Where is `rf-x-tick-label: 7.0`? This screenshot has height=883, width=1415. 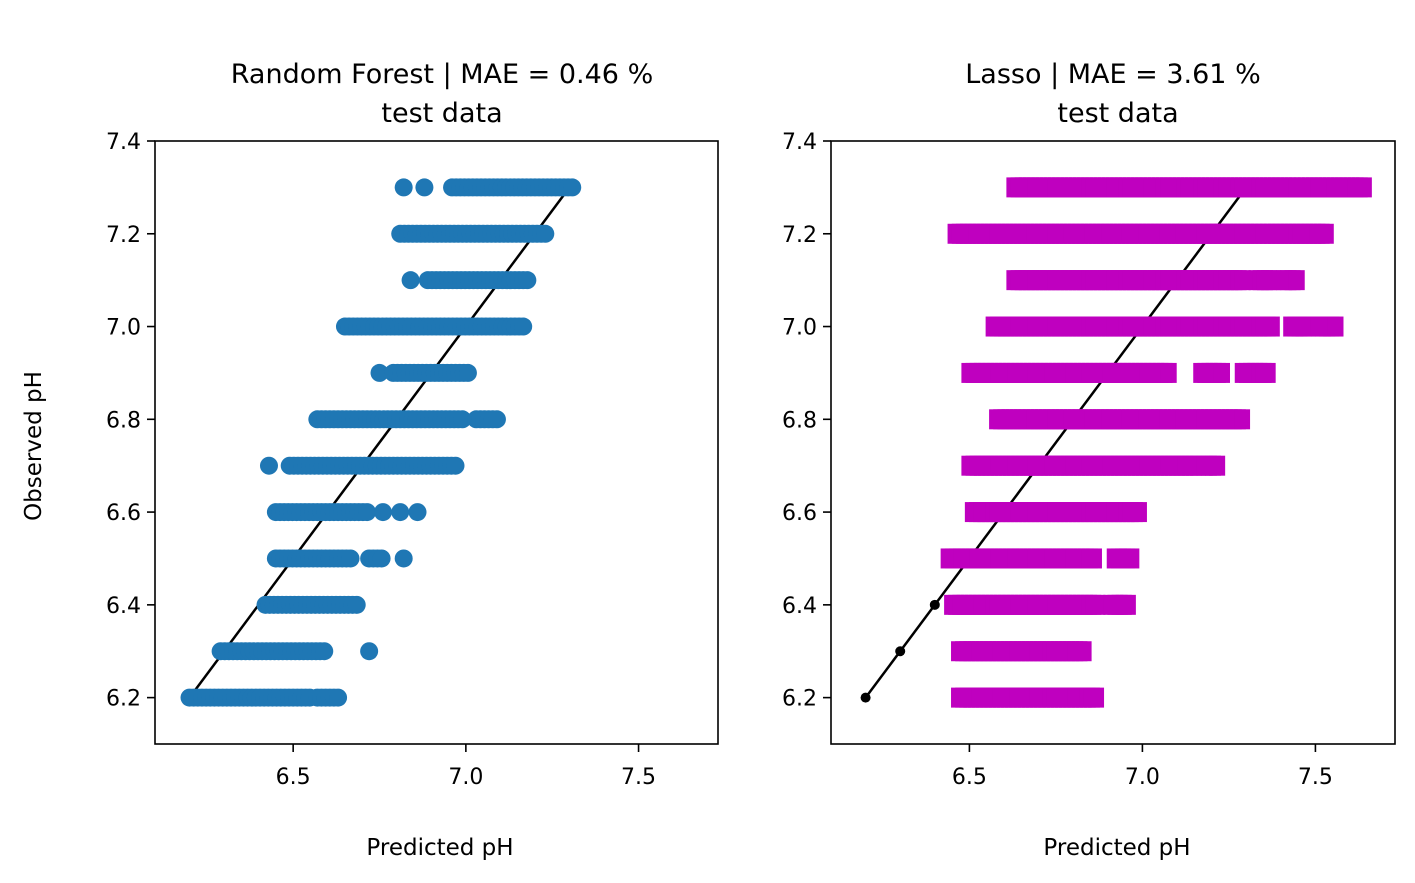 rf-x-tick-label: 7.0 is located at coordinates (465, 777).